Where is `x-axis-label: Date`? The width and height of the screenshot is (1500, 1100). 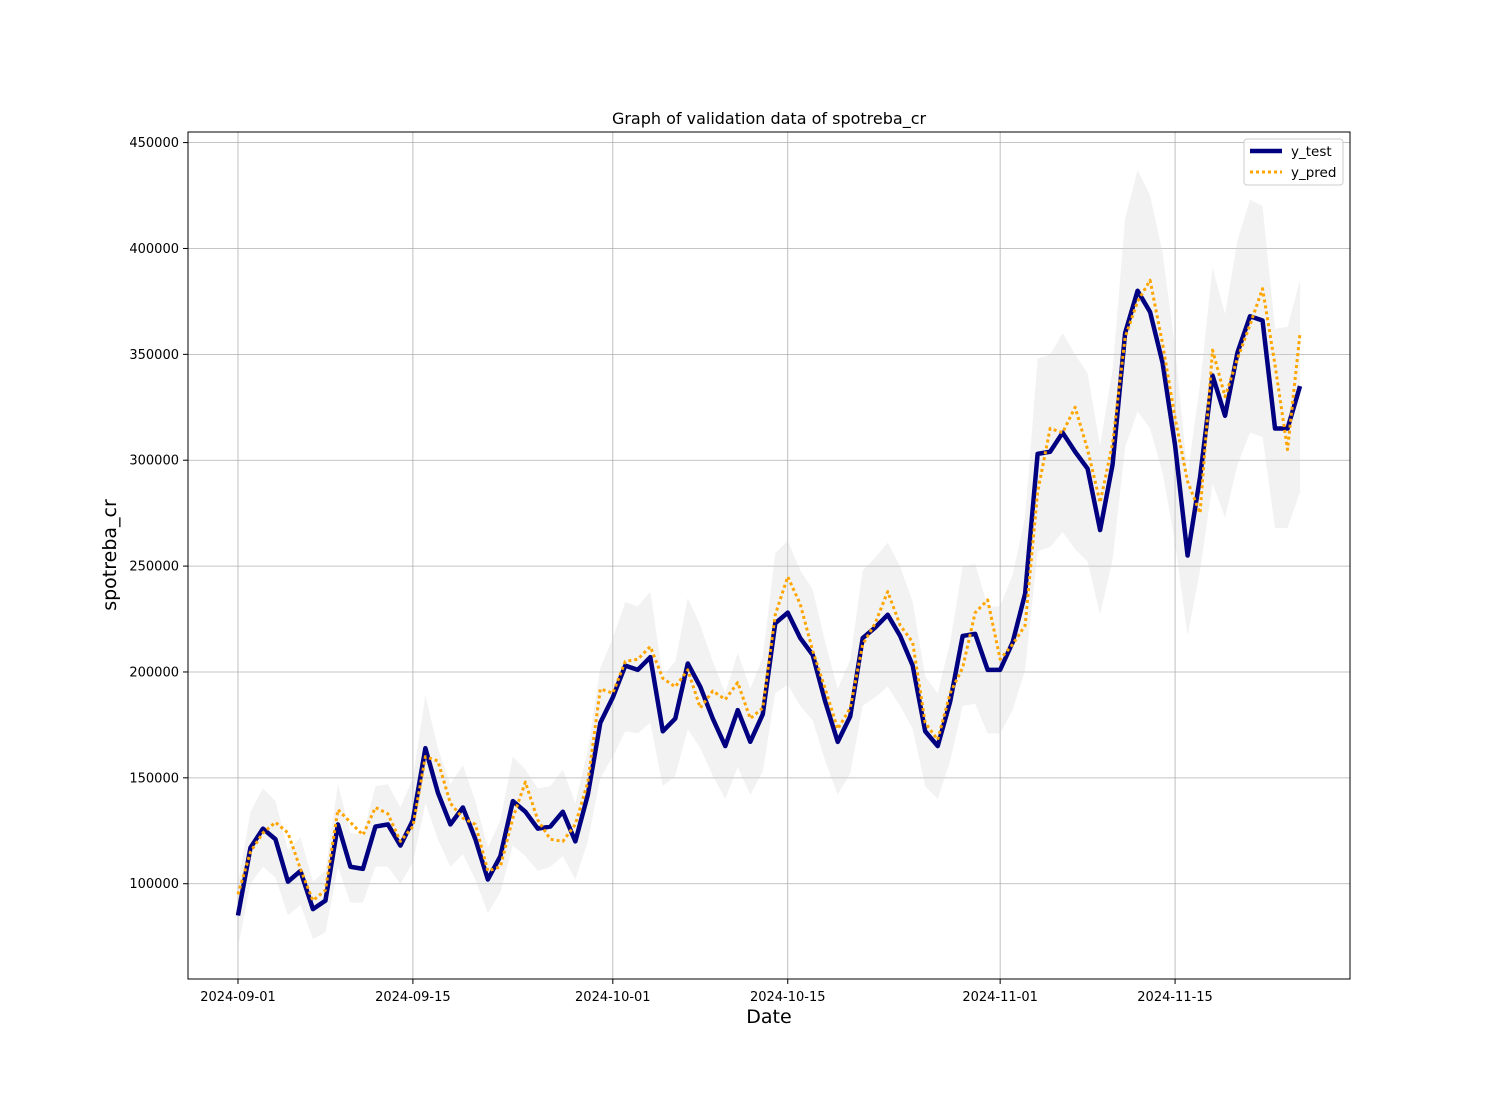
x-axis-label: Date is located at coordinates (768, 1017).